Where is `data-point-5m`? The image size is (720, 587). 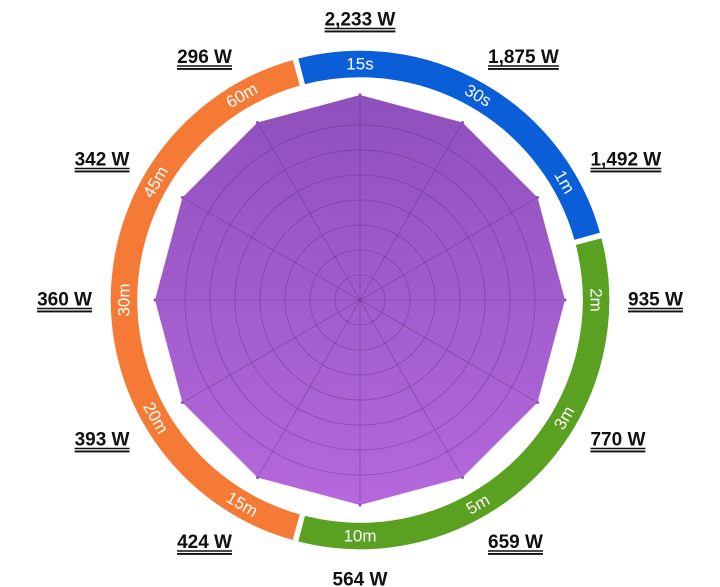 data-point-5m is located at coordinates (462, 478).